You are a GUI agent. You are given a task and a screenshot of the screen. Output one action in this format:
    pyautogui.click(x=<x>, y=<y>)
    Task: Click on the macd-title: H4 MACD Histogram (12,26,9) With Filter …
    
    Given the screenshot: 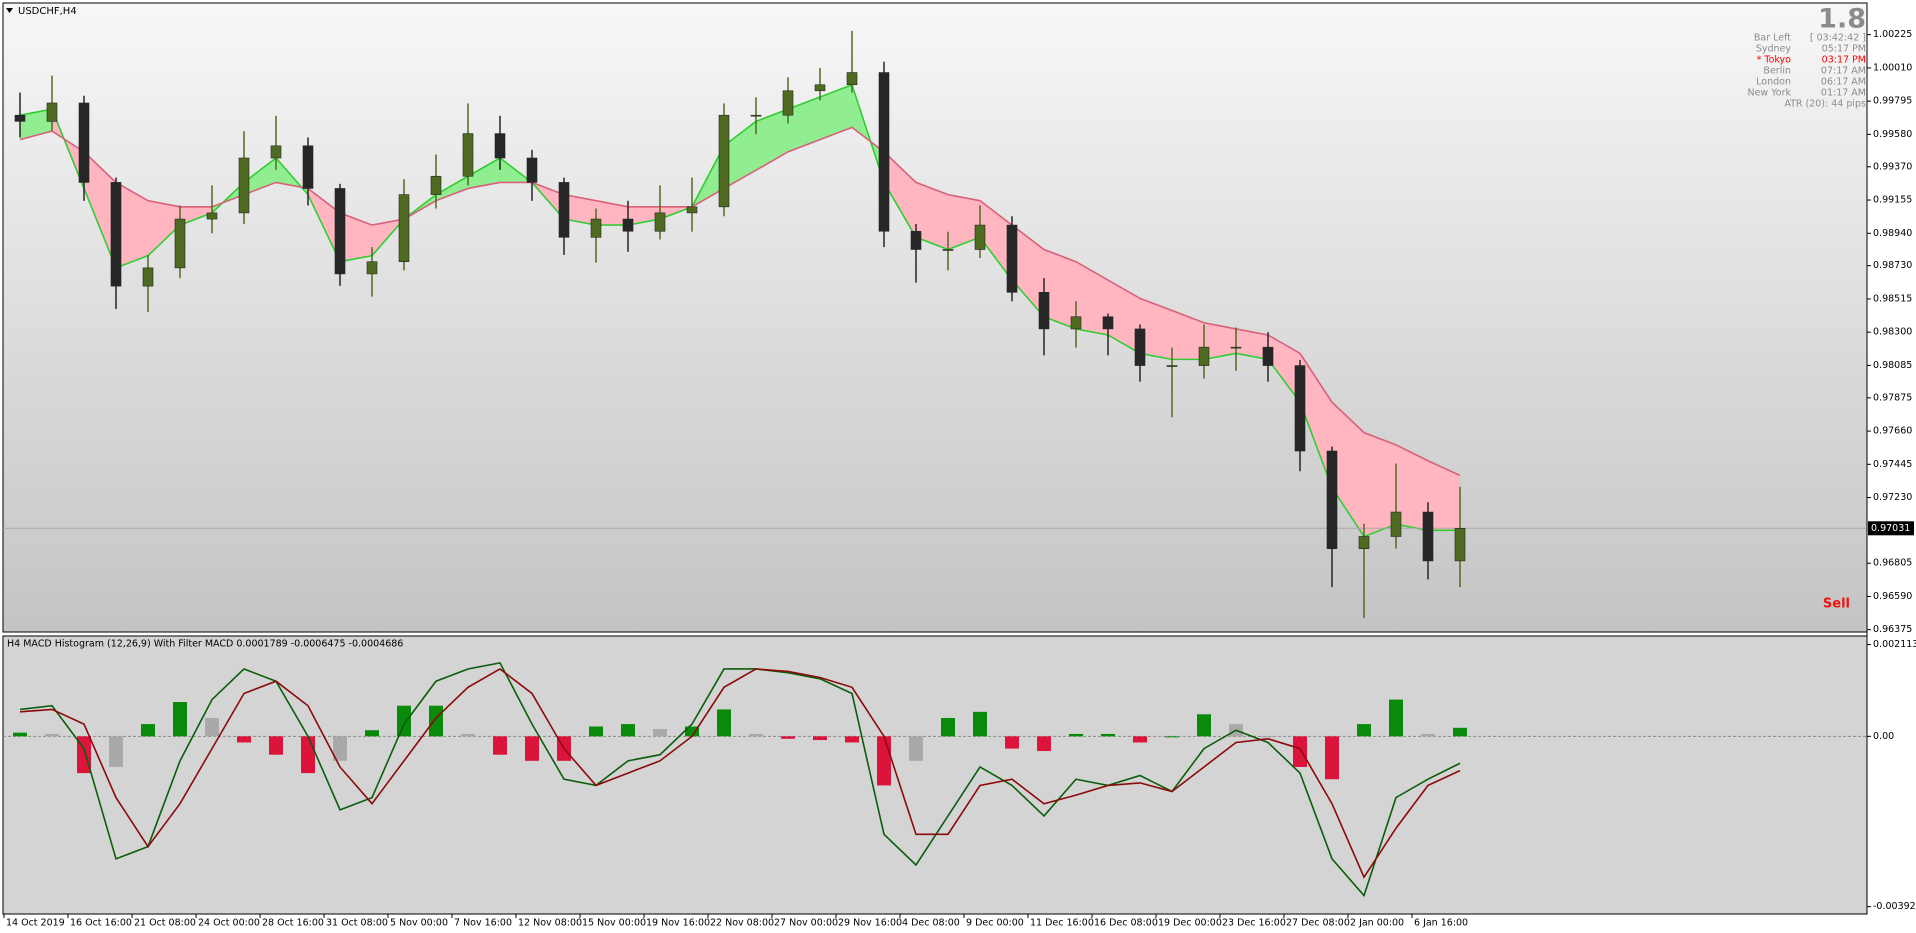 What is the action you would take?
    pyautogui.click(x=205, y=644)
    